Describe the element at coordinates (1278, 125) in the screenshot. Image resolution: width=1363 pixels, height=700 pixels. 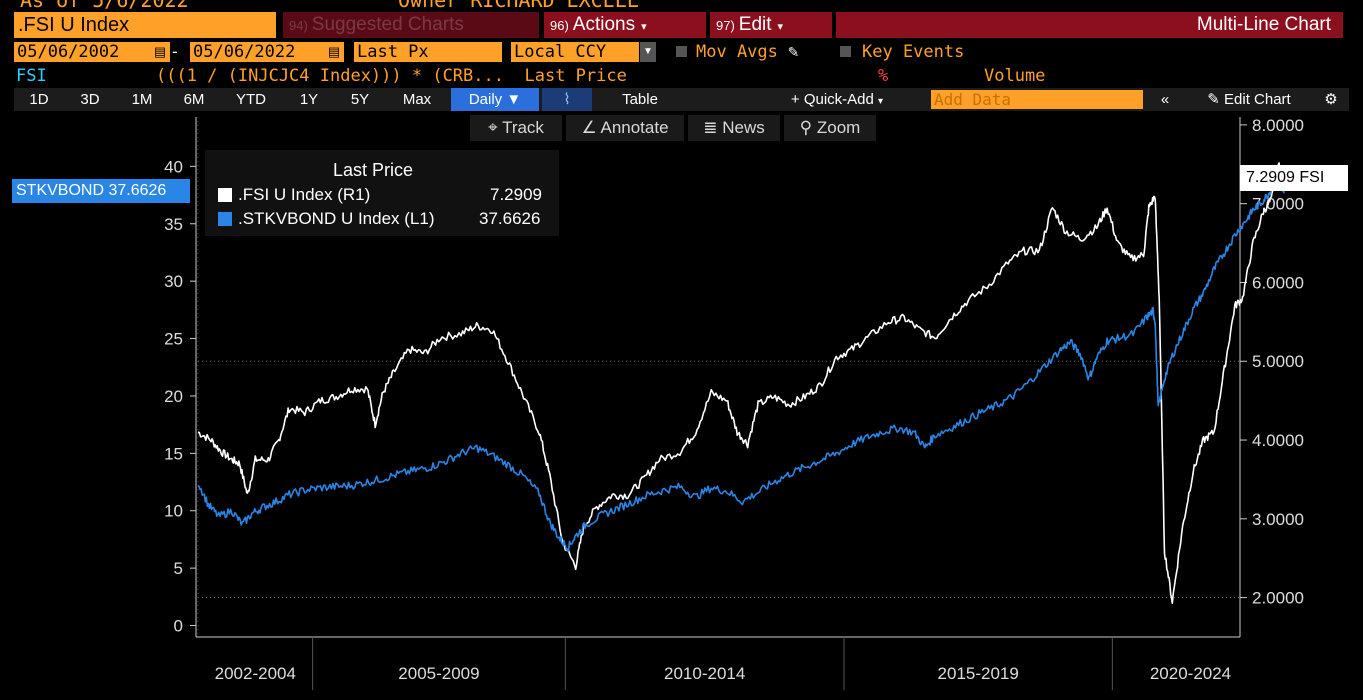
I see `right-tick-label: 8.0000` at that location.